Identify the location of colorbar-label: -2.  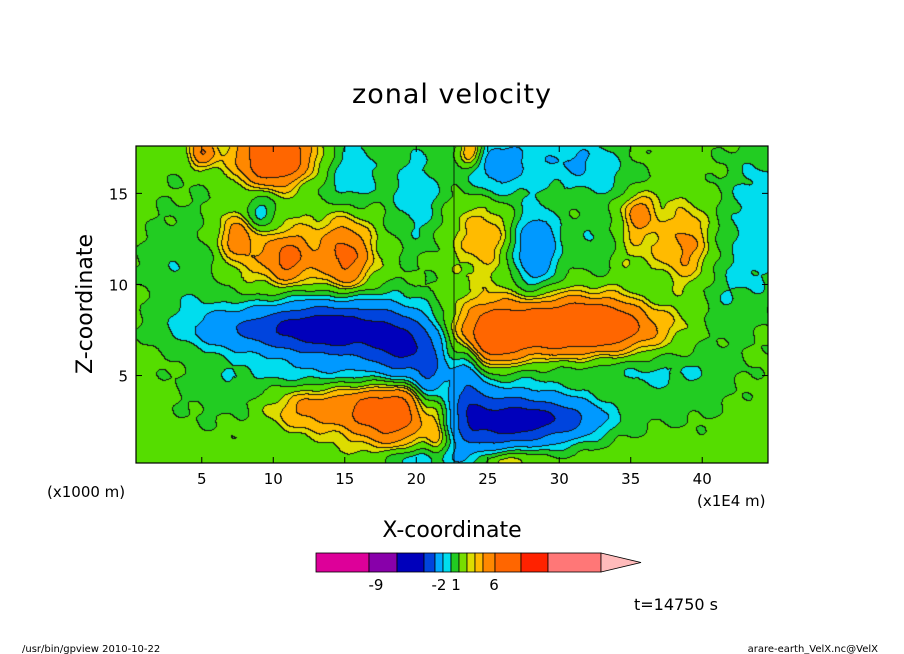
(439, 585).